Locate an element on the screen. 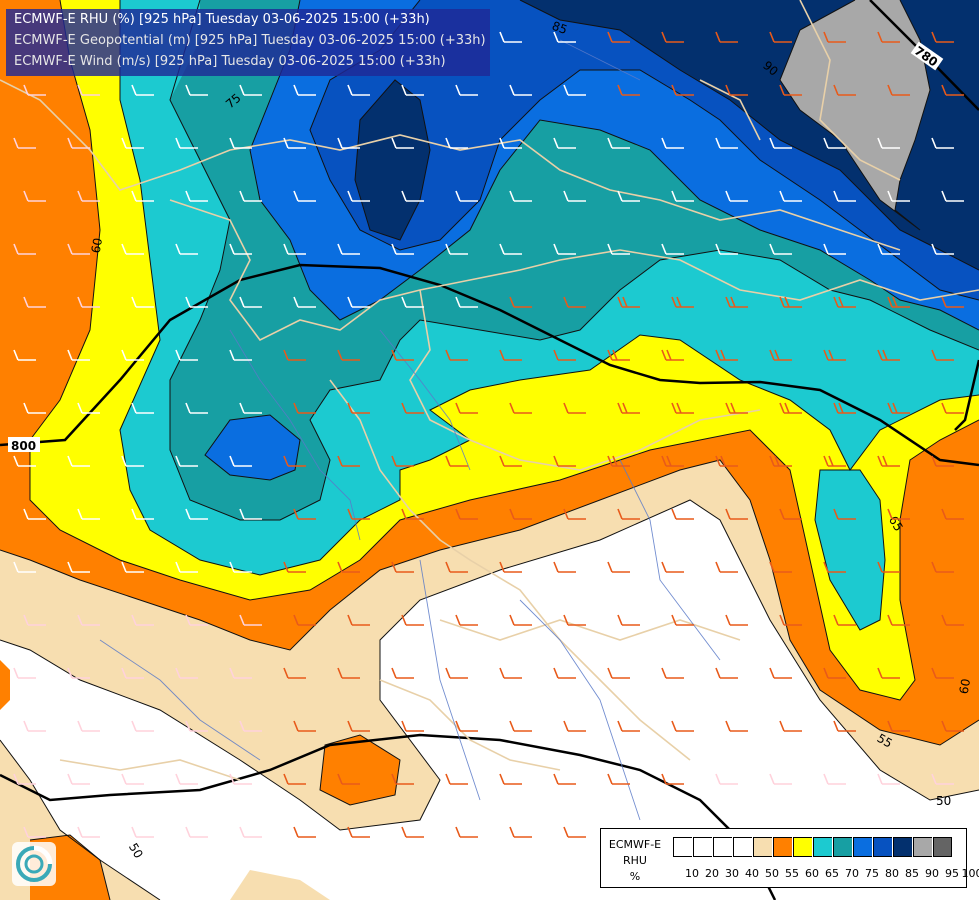 The image size is (979, 900). legend-tick-70: 70 is located at coordinates (852, 873).